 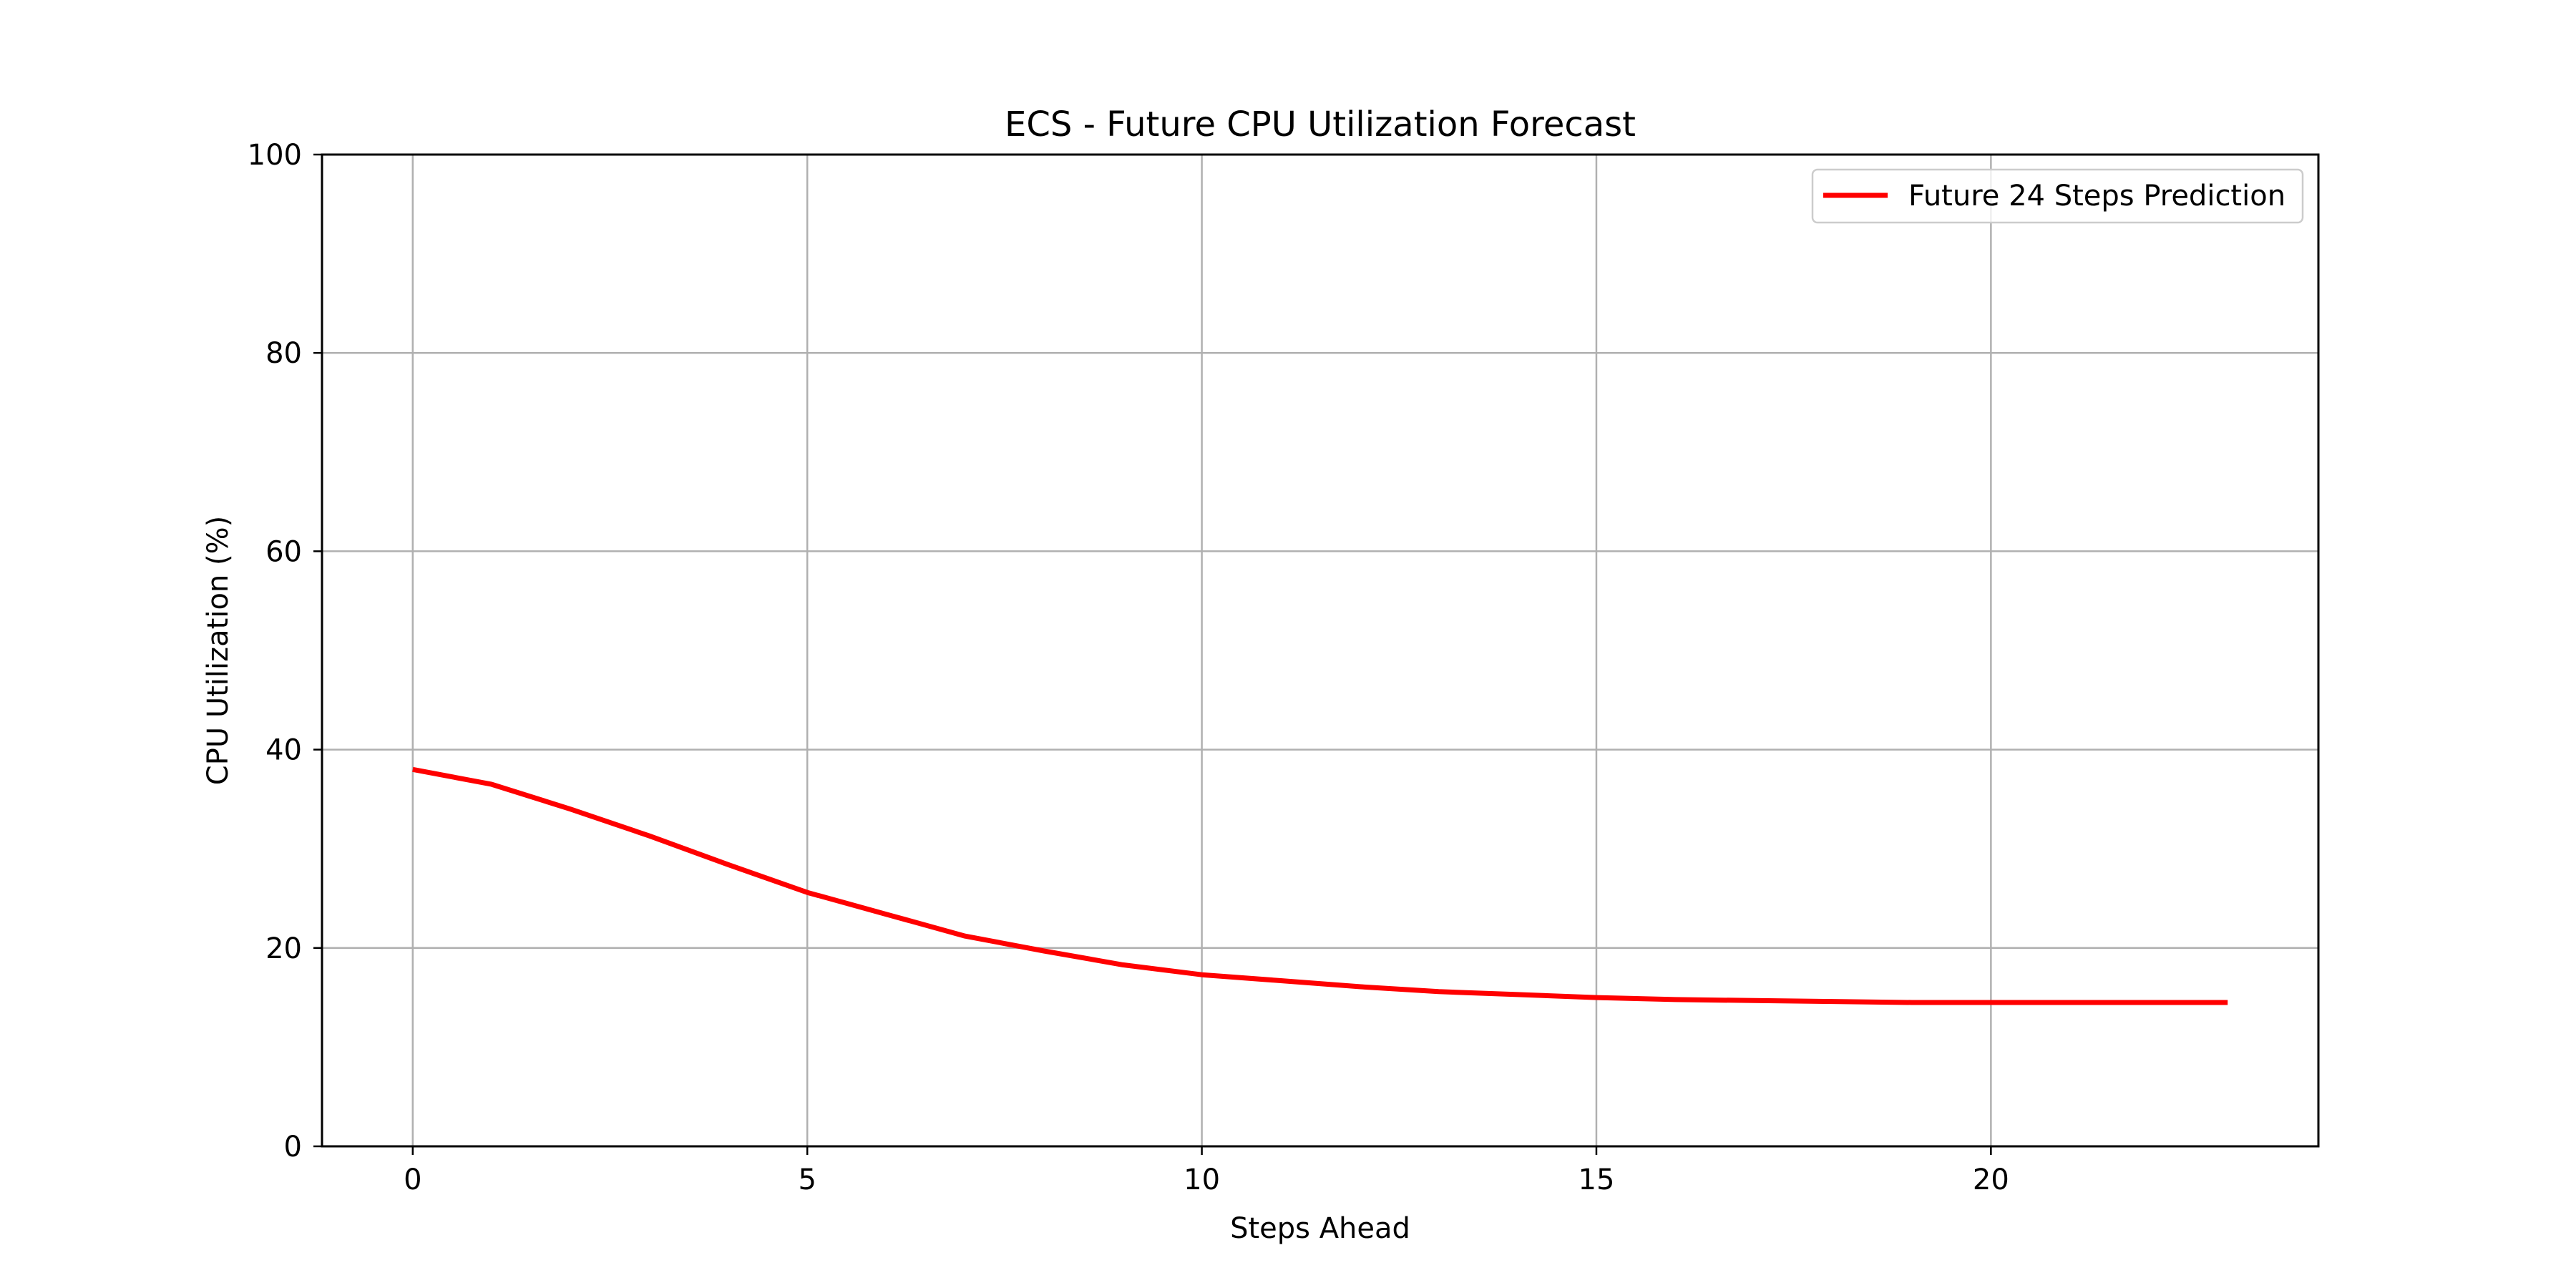 What do you see at coordinates (412, 1179) in the screenshot?
I see `x-tick-label: 0` at bounding box center [412, 1179].